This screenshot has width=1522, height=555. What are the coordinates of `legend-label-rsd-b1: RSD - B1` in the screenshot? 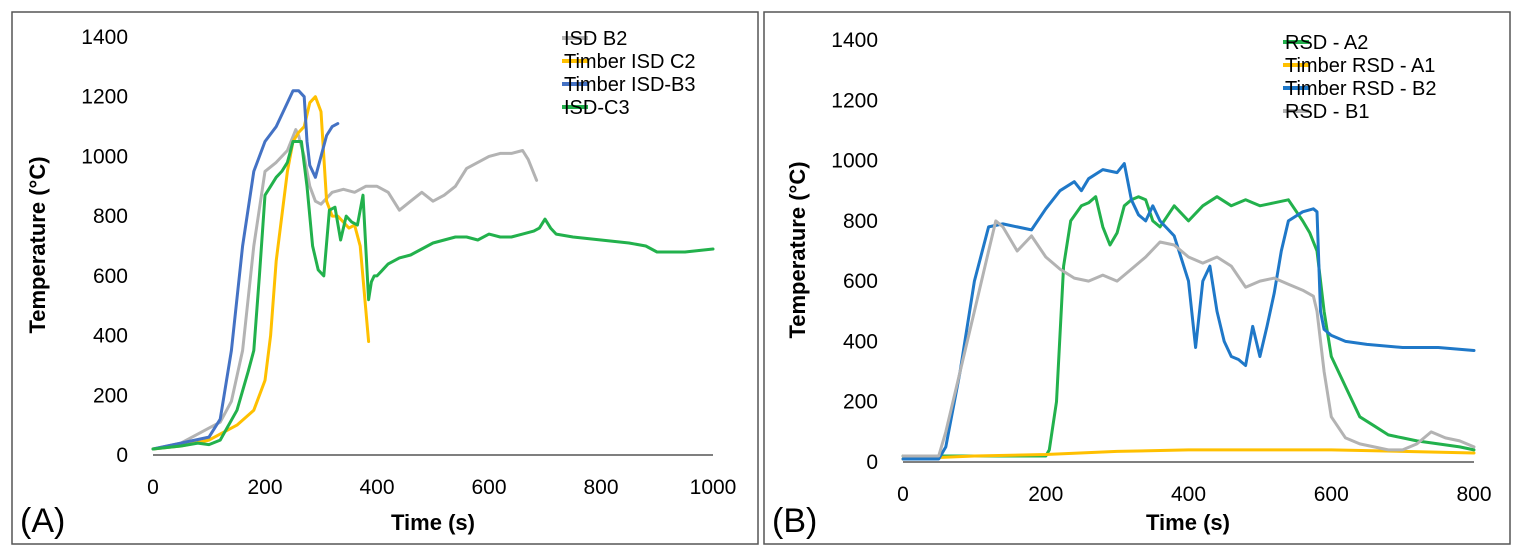 It's located at (1327, 112).